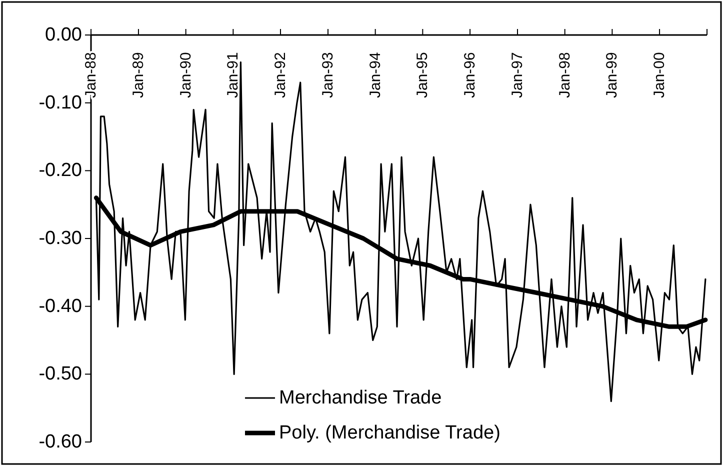 Image resolution: width=724 pixels, height=468 pixels. What do you see at coordinates (63, 35) in the screenshot?
I see `y-tick-label: 0.00` at bounding box center [63, 35].